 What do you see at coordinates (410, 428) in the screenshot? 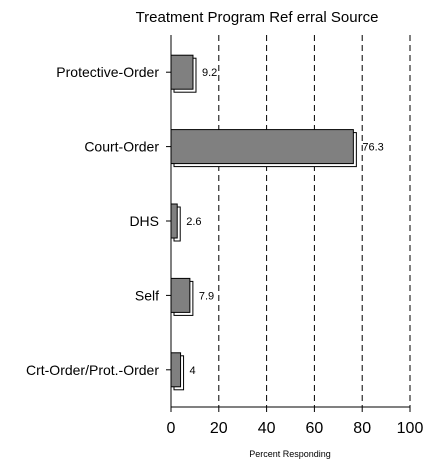
I see `x-tick-label: 100` at bounding box center [410, 428].